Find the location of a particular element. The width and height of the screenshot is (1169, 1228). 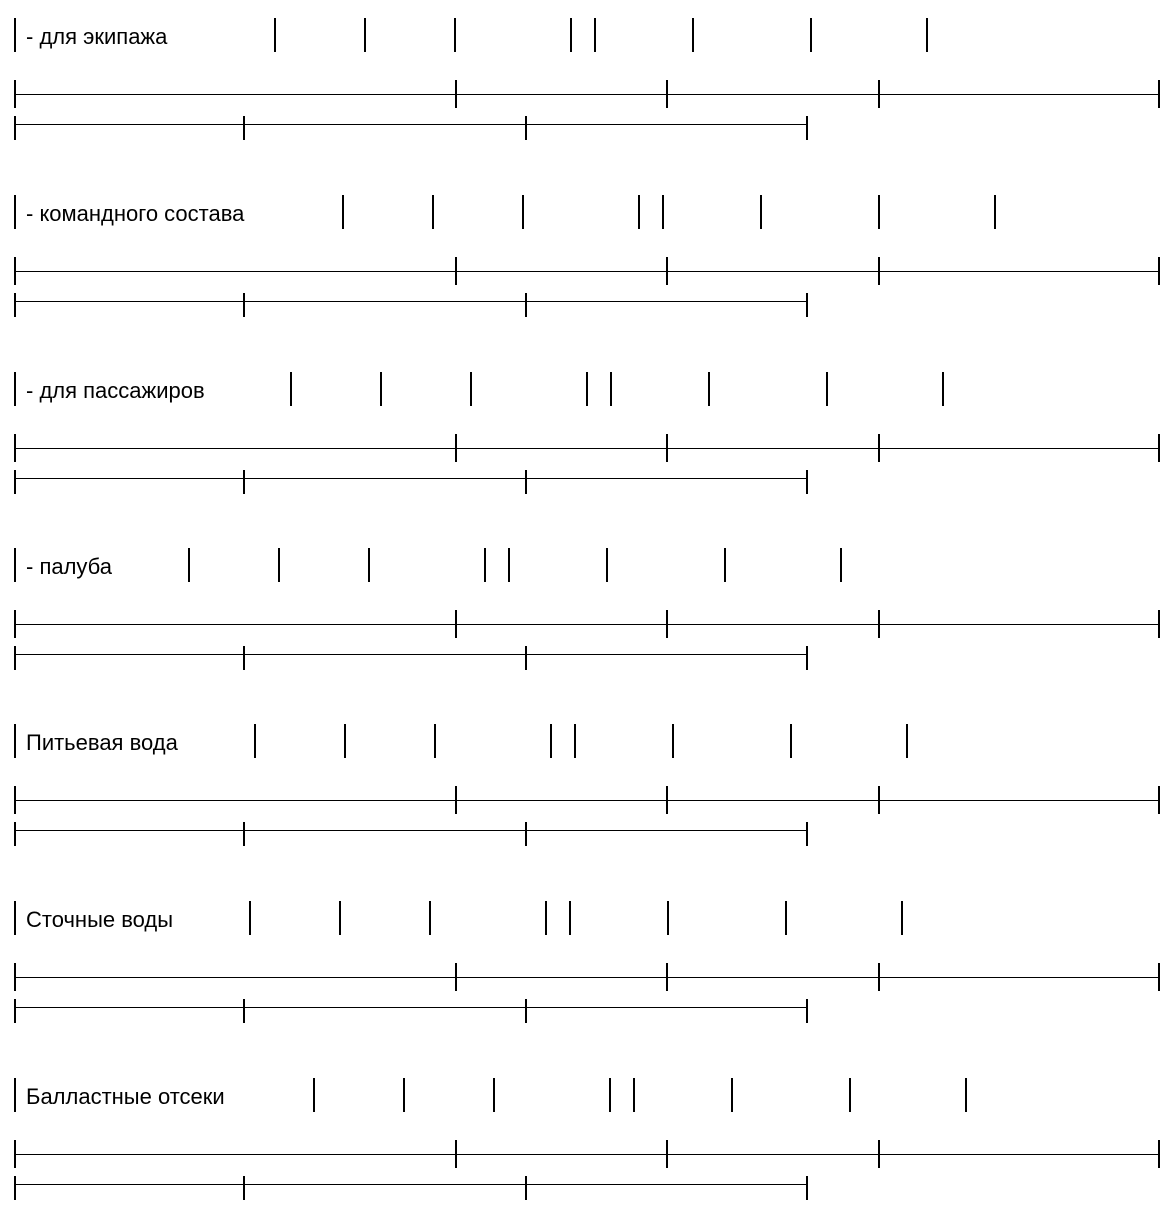

row-label: - палуба is located at coordinates (69, 566).